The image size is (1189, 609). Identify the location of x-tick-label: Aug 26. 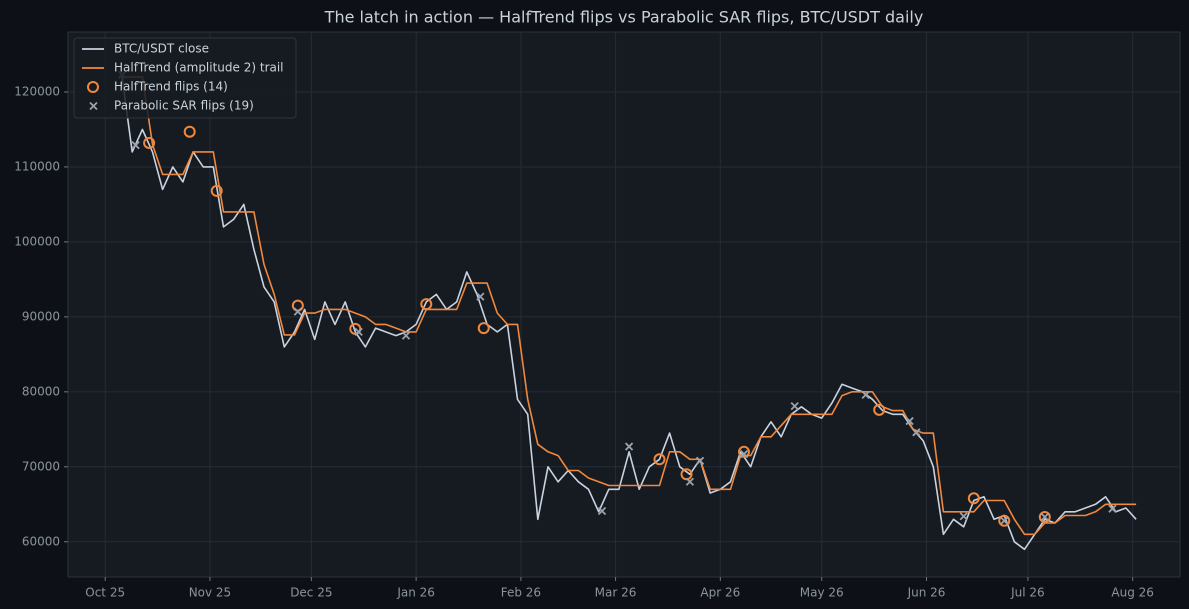
(1132, 593).